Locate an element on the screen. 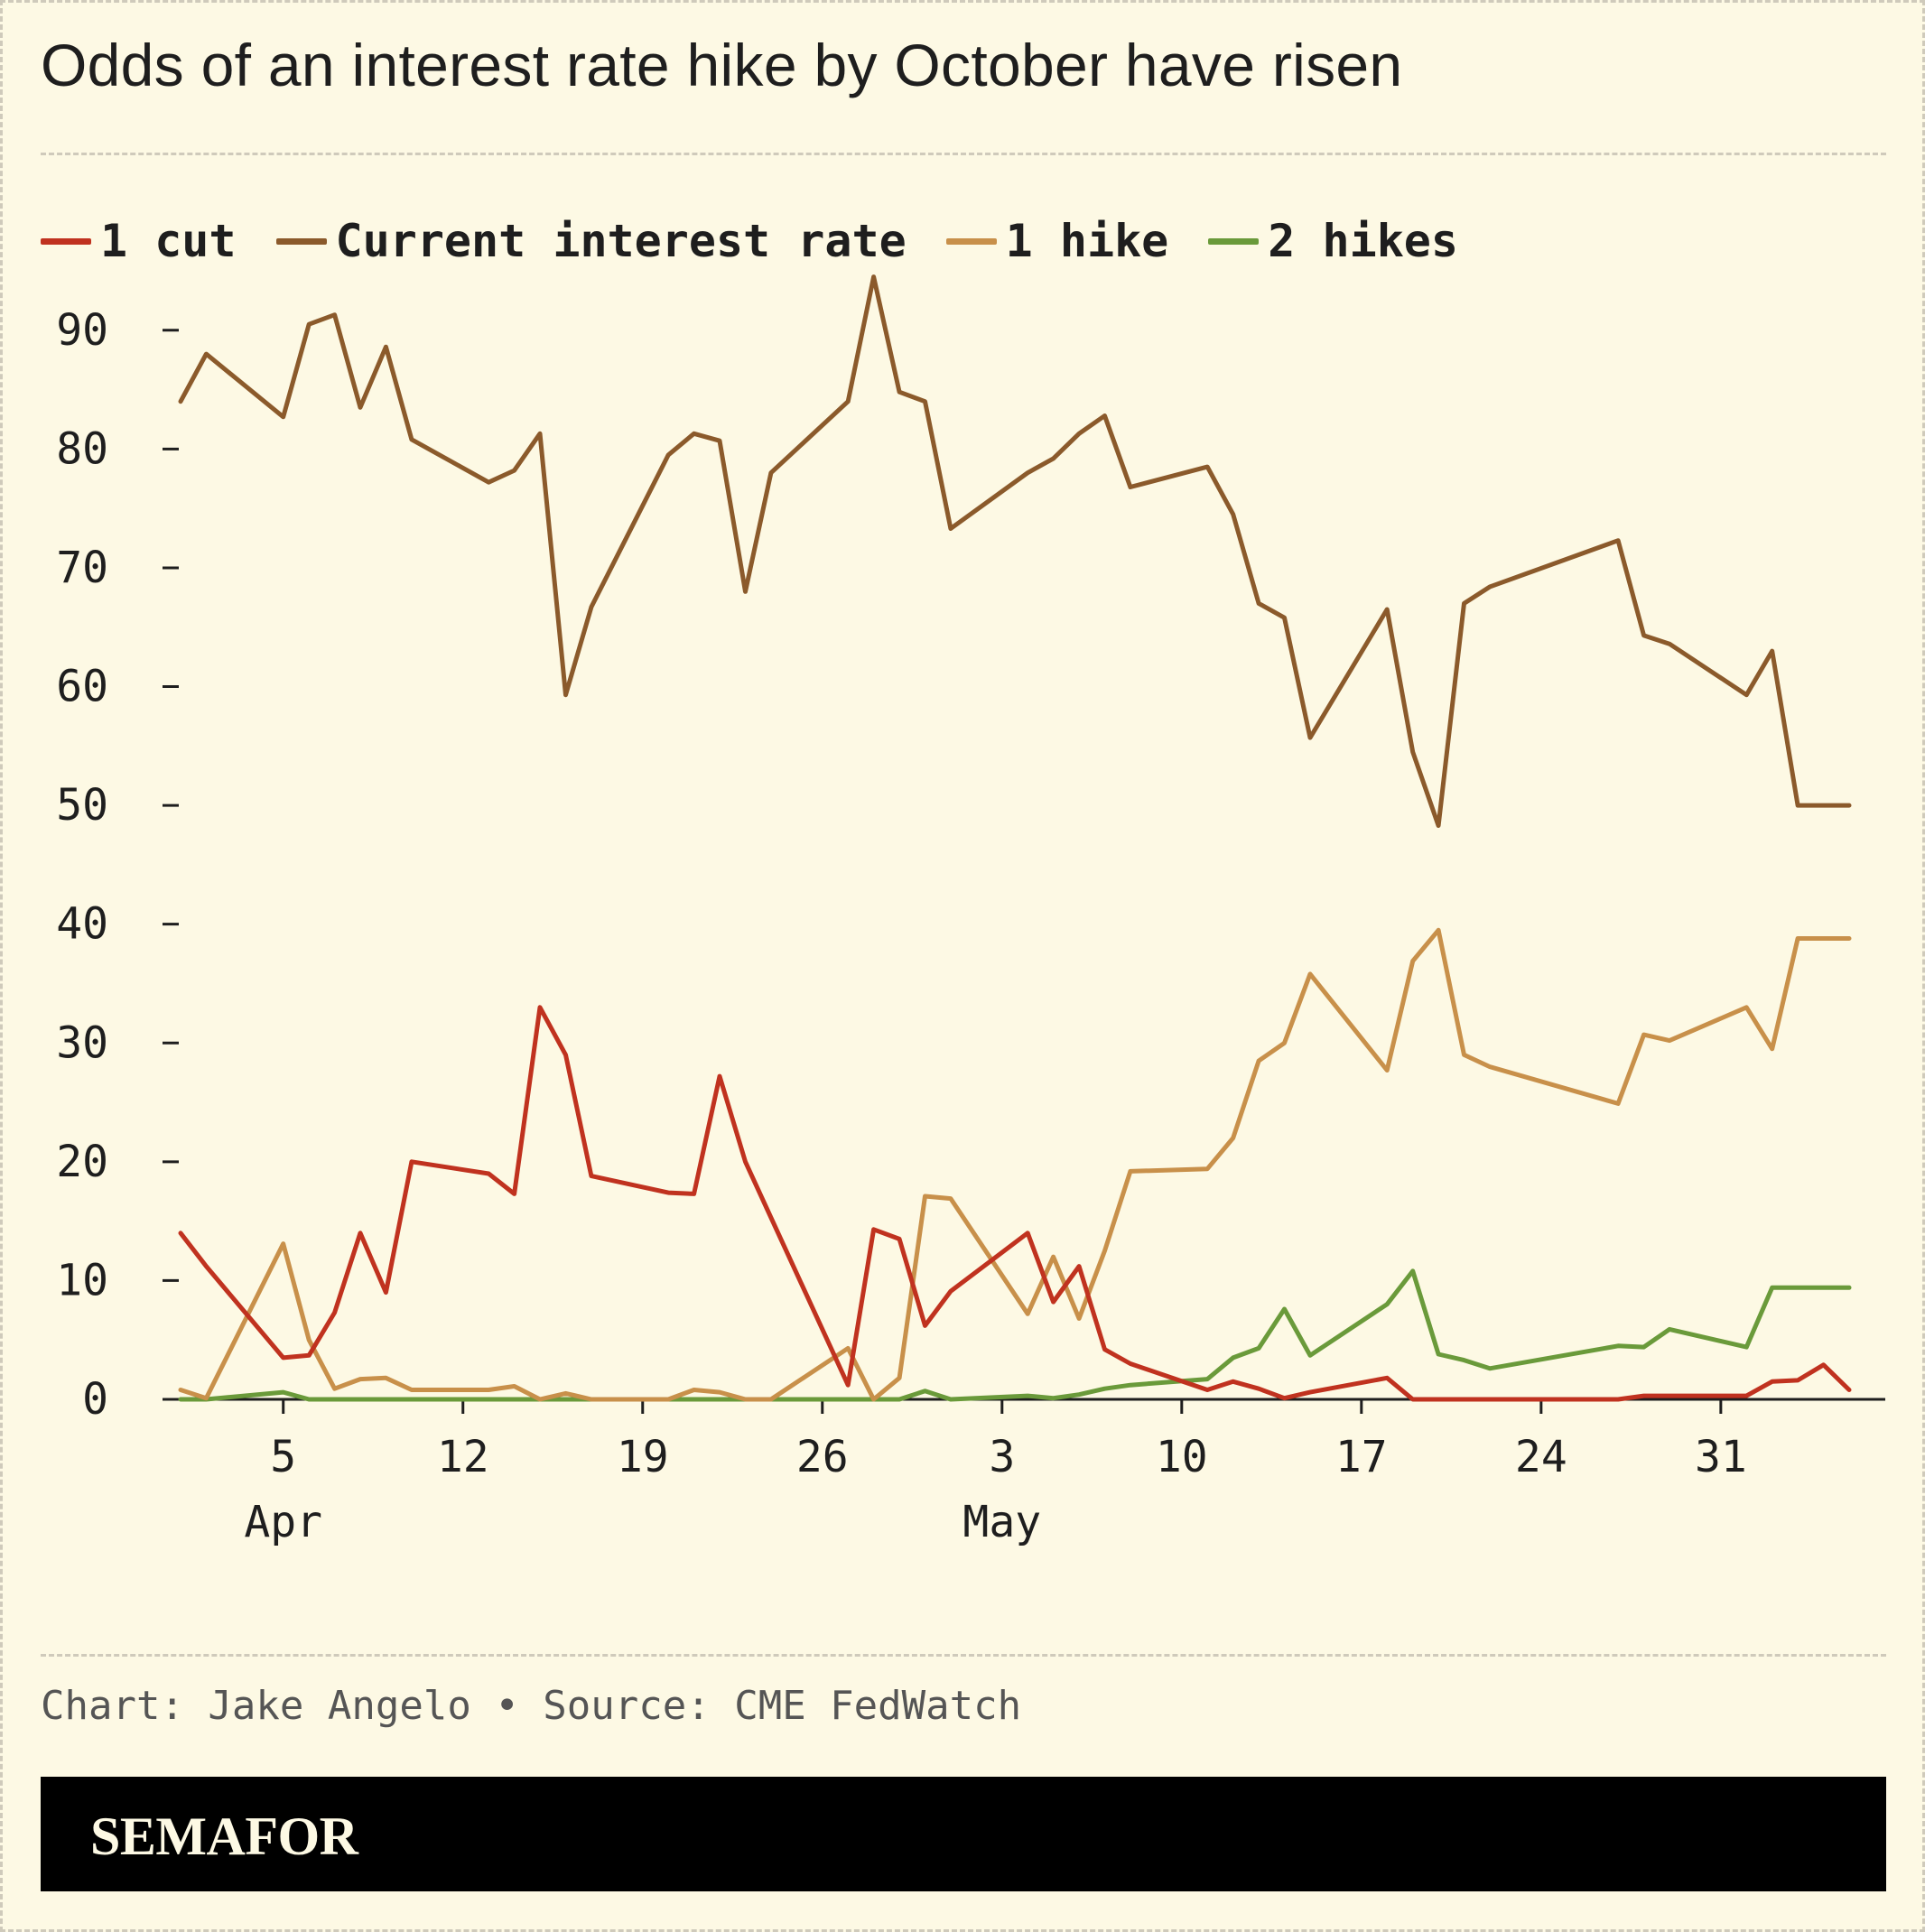 Image resolution: width=1925 pixels, height=1932 pixels. legend-swatch-1-cut is located at coordinates (66, 241).